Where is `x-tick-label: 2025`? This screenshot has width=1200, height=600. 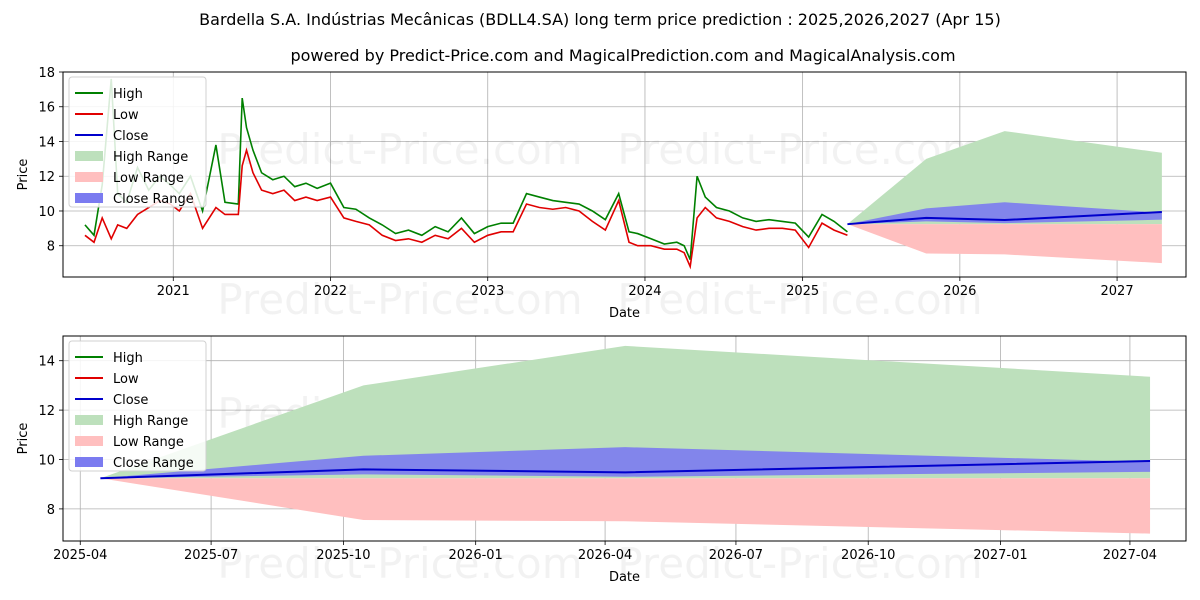 x-tick-label: 2025 is located at coordinates (802, 291).